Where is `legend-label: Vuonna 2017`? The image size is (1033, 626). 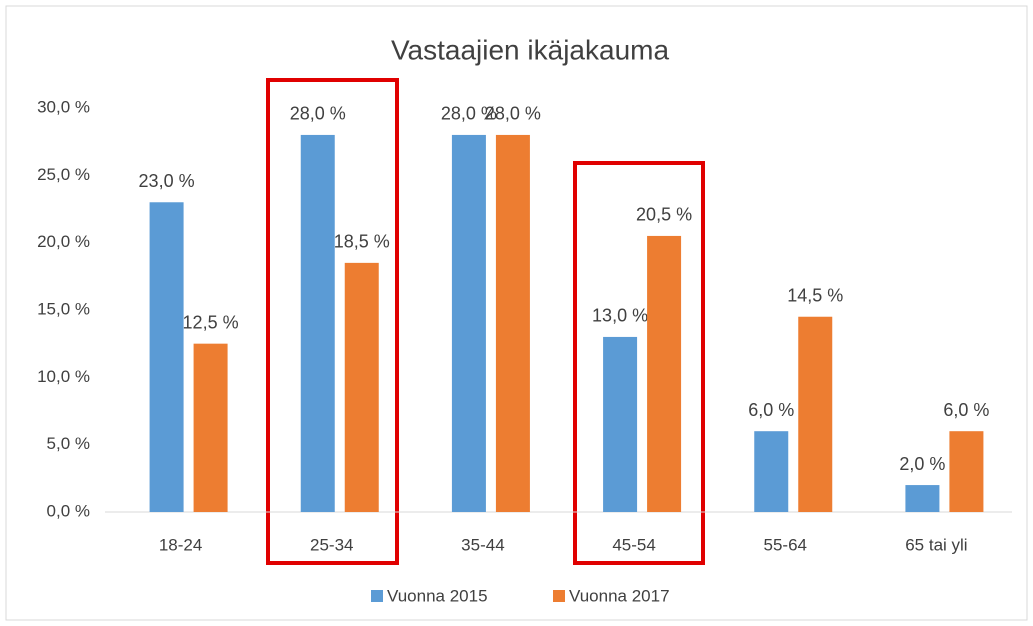 legend-label: Vuonna 2017 is located at coordinates (619, 595).